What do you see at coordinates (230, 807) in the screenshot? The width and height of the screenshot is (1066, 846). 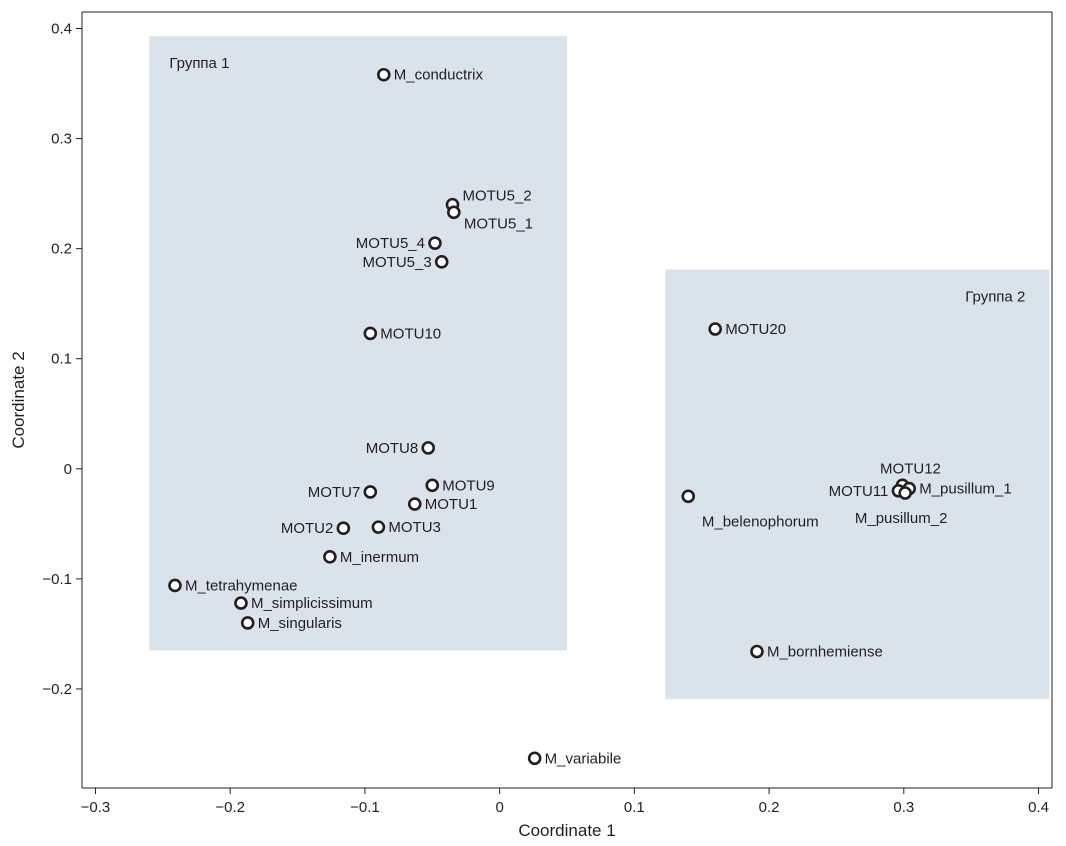 I see `x-tick-label: −0.2` at bounding box center [230, 807].